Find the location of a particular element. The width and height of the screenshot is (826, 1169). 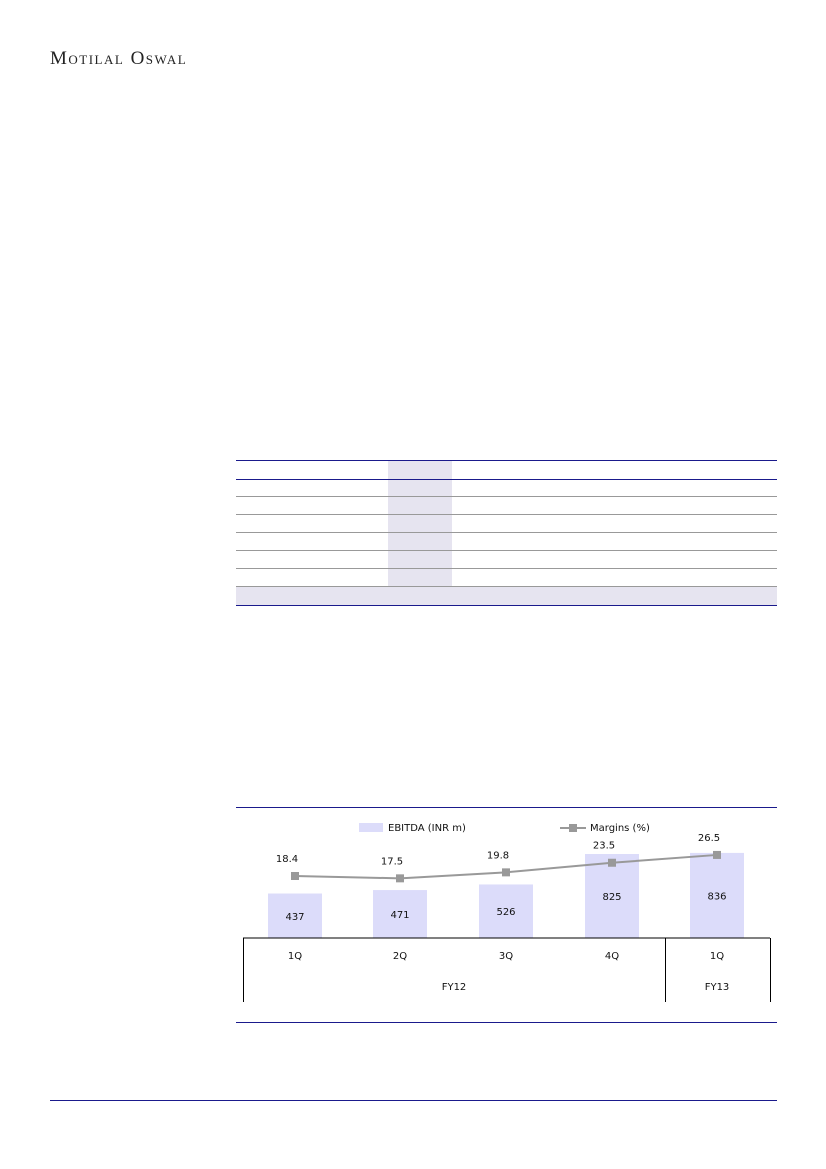

category-tick-label: 4Q is located at coordinates (612, 956).